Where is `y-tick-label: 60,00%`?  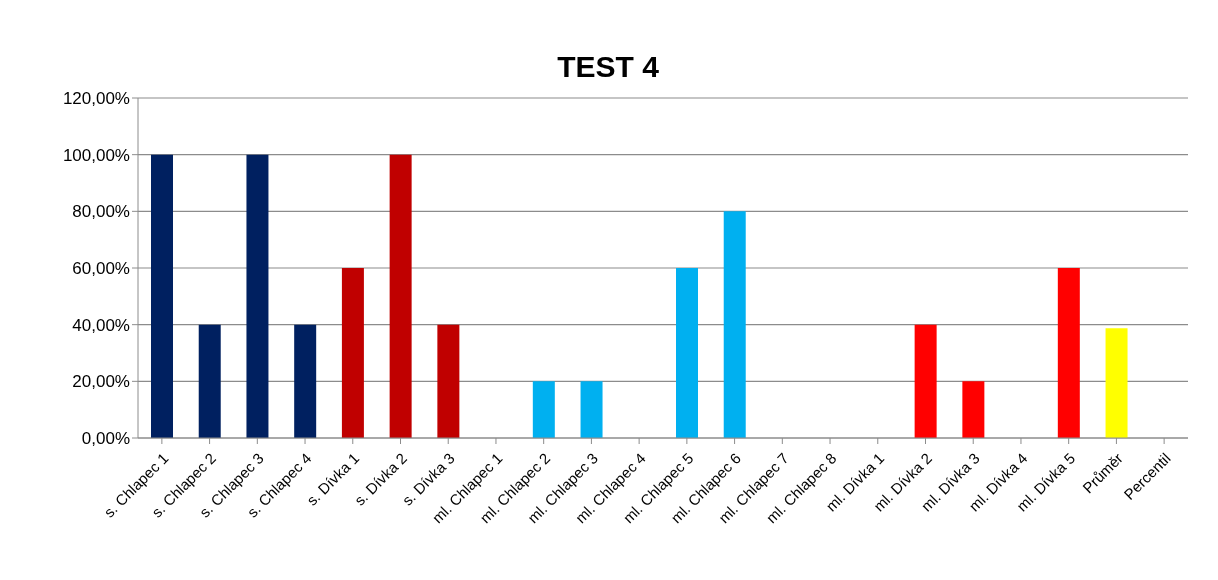
y-tick-label: 60,00% is located at coordinates (101, 269).